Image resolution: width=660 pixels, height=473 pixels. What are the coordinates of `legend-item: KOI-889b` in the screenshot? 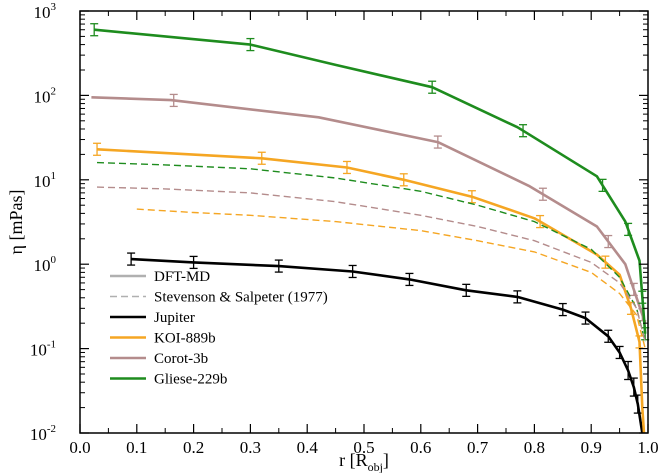 It's located at (163, 339).